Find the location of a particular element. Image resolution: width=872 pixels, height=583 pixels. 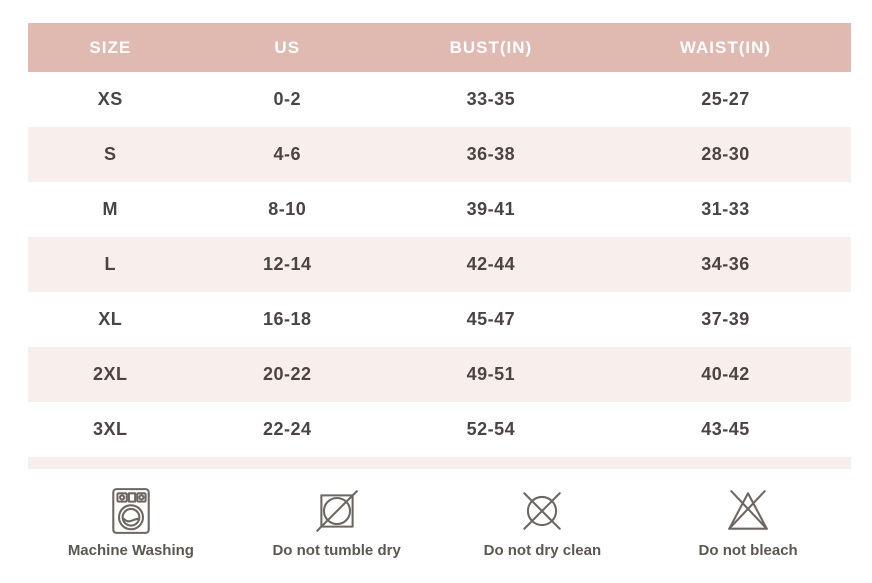

care-item: Do not bleach is located at coordinates (748, 522).